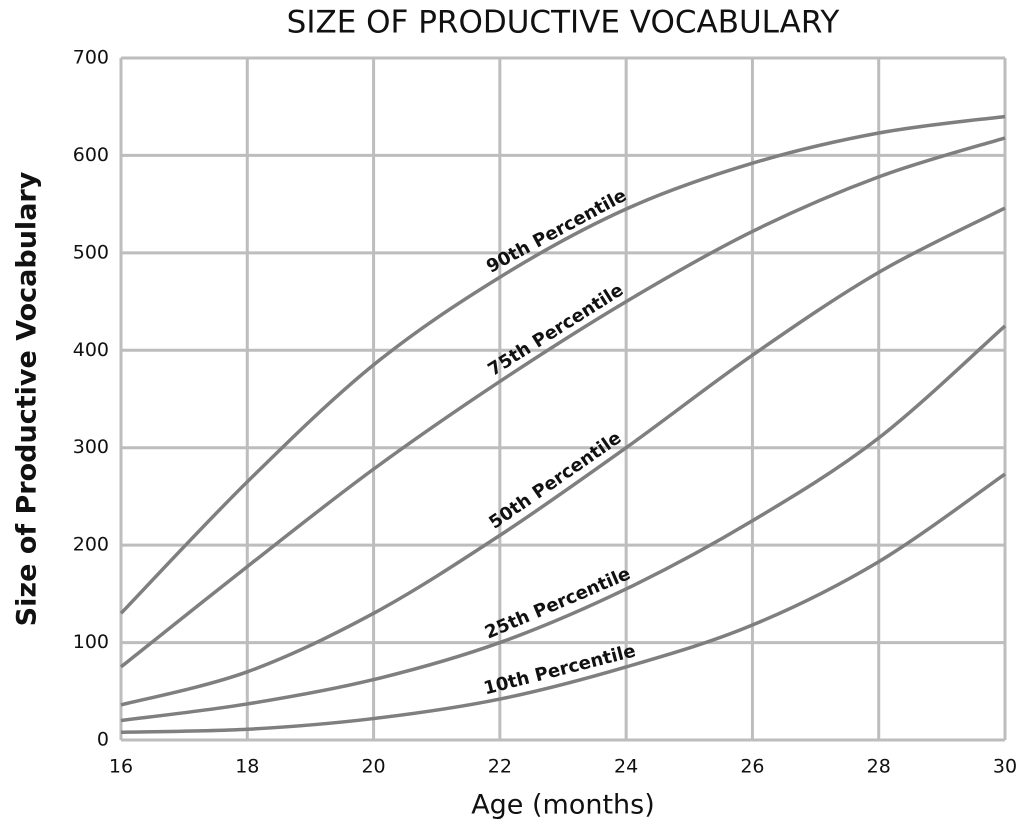 The image size is (1023, 826). Describe the element at coordinates (558, 603) in the screenshot. I see `series-label: 25th Percentile` at that location.